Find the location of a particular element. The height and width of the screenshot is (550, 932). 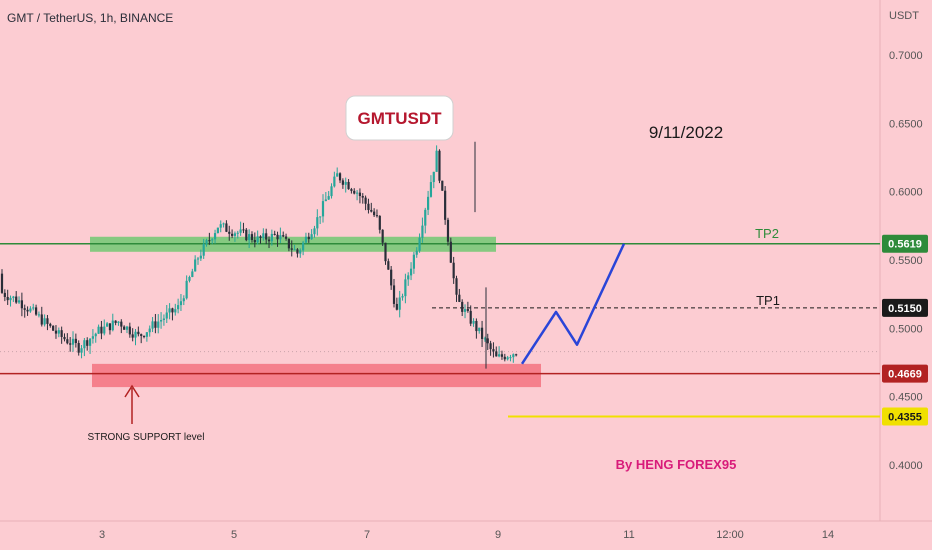

price-badge-support is located at coordinates (905, 373).